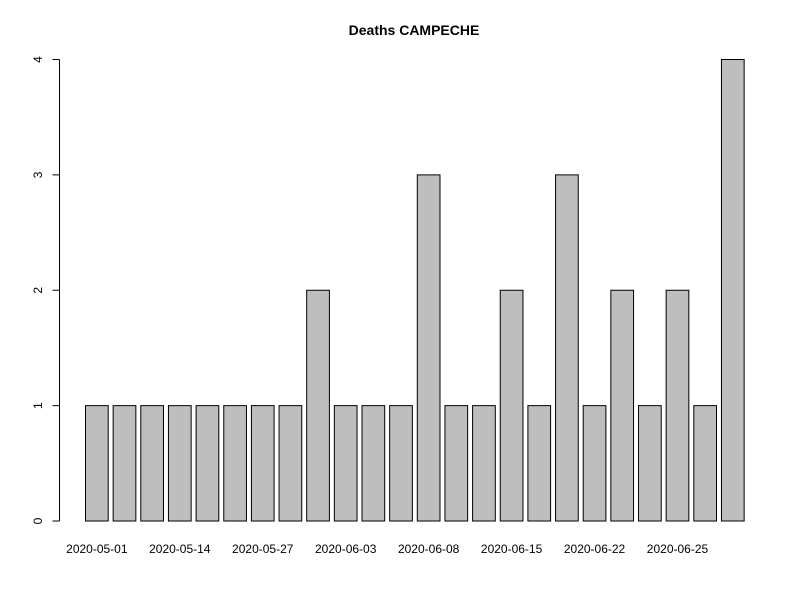 This screenshot has height=600, width=800. What do you see at coordinates (180, 549) in the screenshot?
I see `x-tick-label-1: 2020-05-14` at bounding box center [180, 549].